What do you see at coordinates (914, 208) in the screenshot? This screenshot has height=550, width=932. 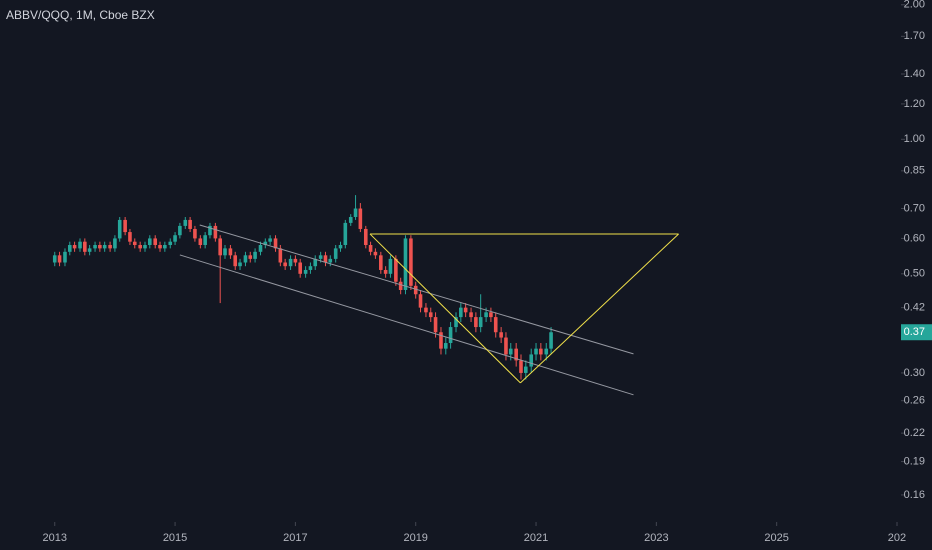 I see `y-tick-label: 0.70` at bounding box center [914, 208].